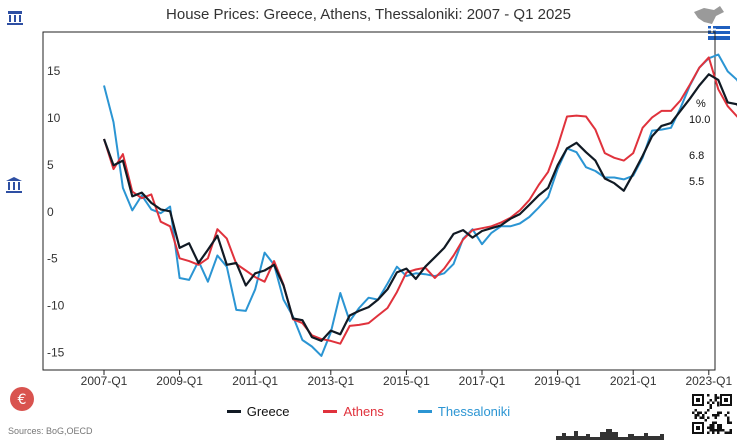  Describe the element at coordinates (56, 306) in the screenshot. I see `y-tick-label: -10` at that location.